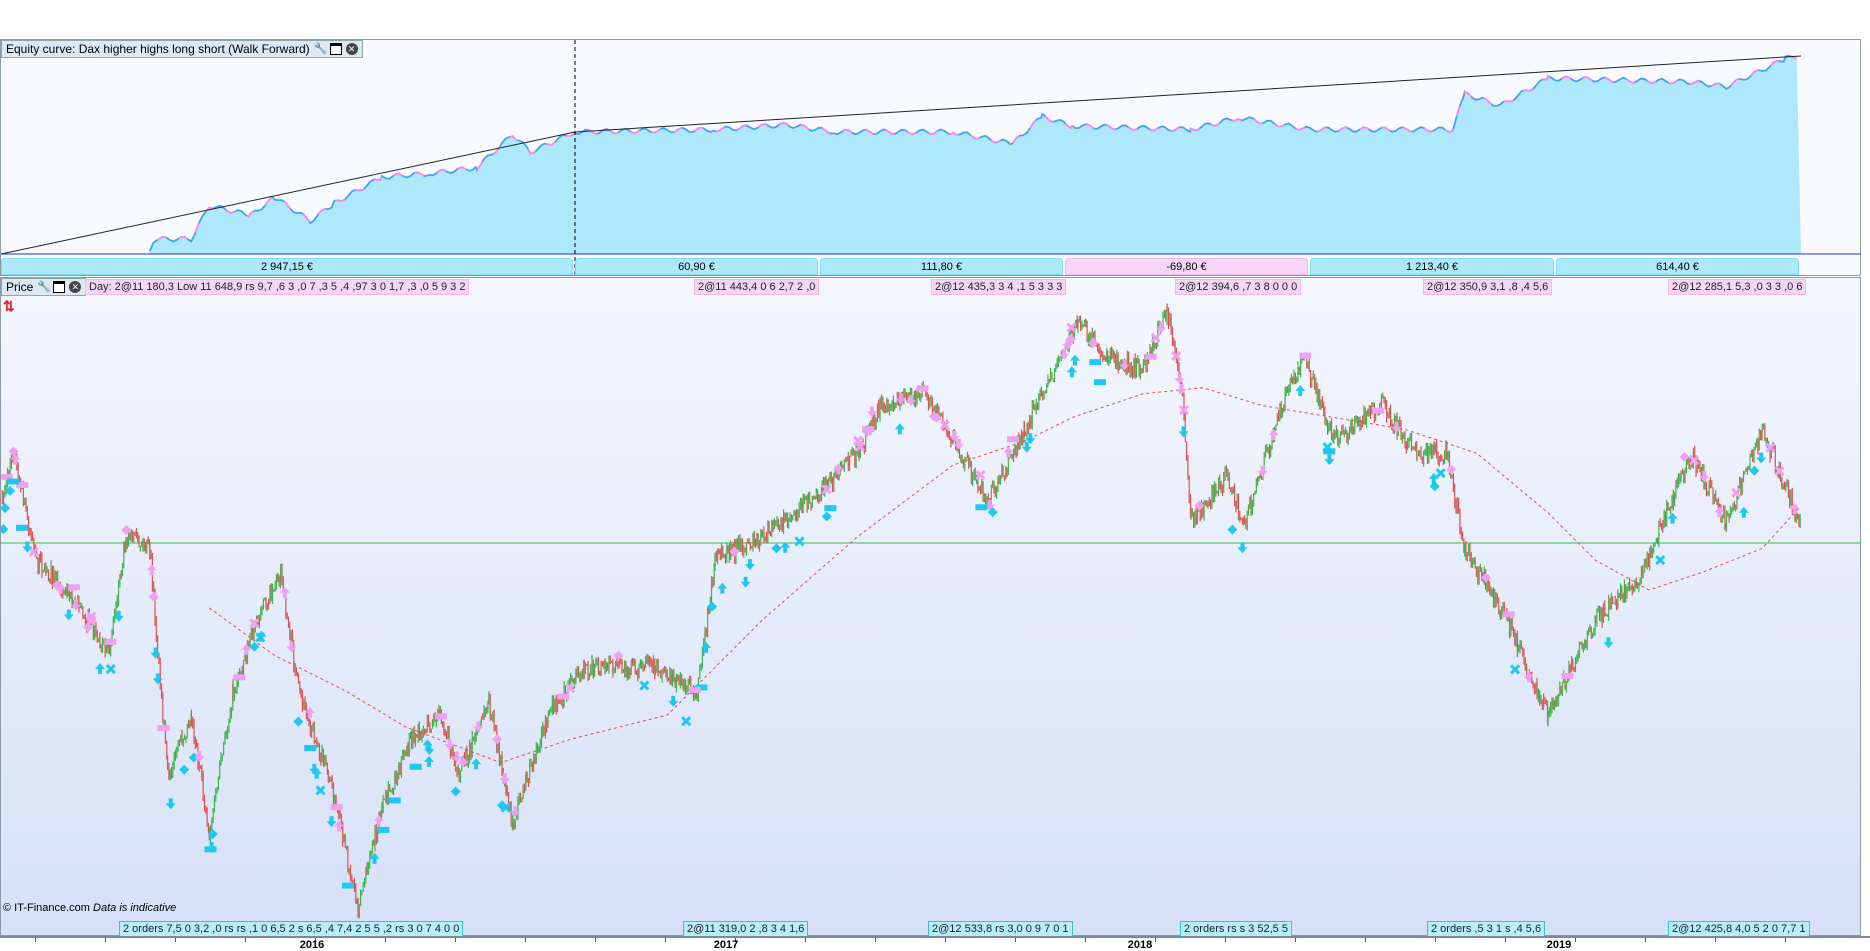 This screenshot has height=951, width=1870. Describe the element at coordinates (746, 929) in the screenshot. I see `order-label: 2@11 319,0 2 ,8 3 4 1,6` at that location.